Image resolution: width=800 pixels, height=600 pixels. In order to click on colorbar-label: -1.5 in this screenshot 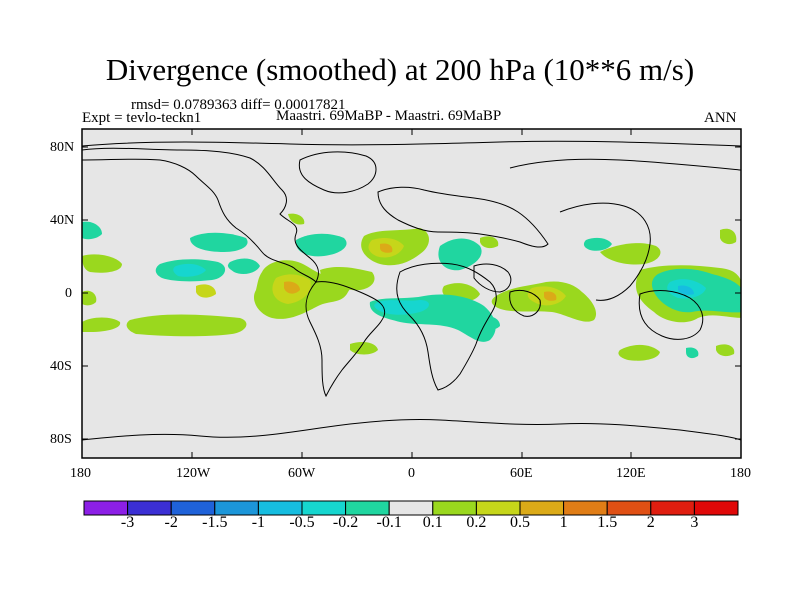, I will do `click(215, 522)`.